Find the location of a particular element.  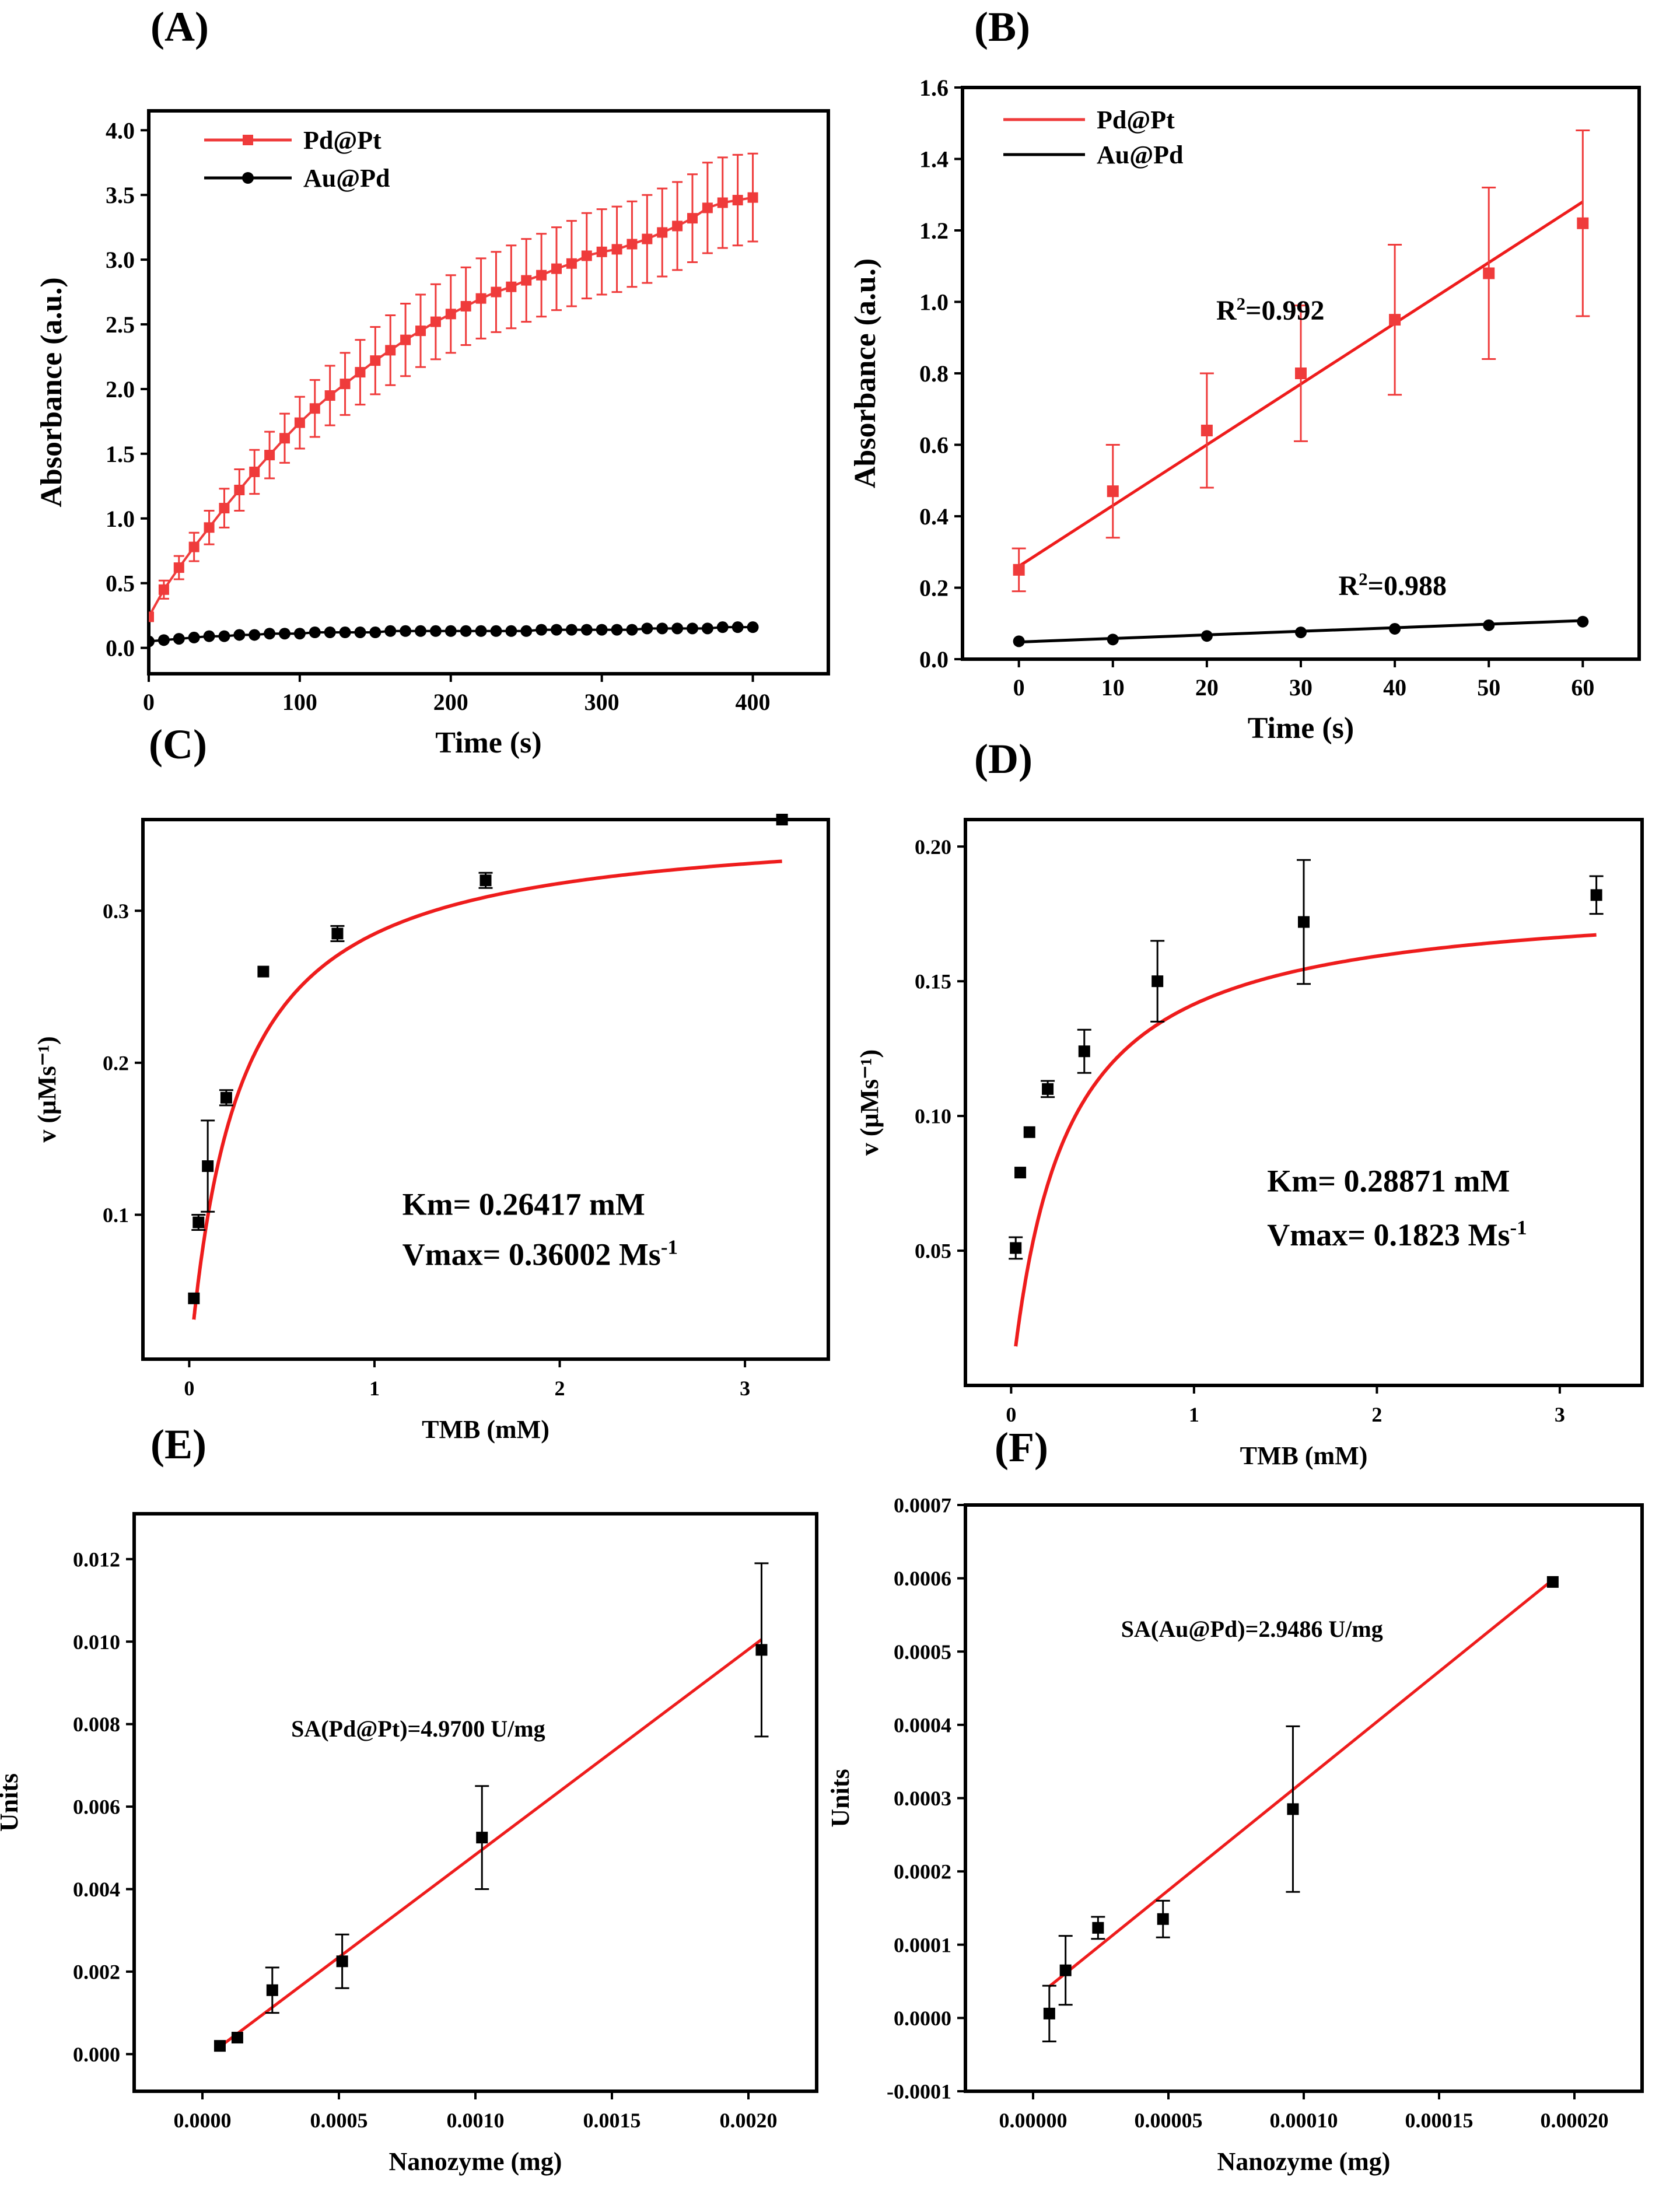

mm-fit-curve is located at coordinates (487, 1089).